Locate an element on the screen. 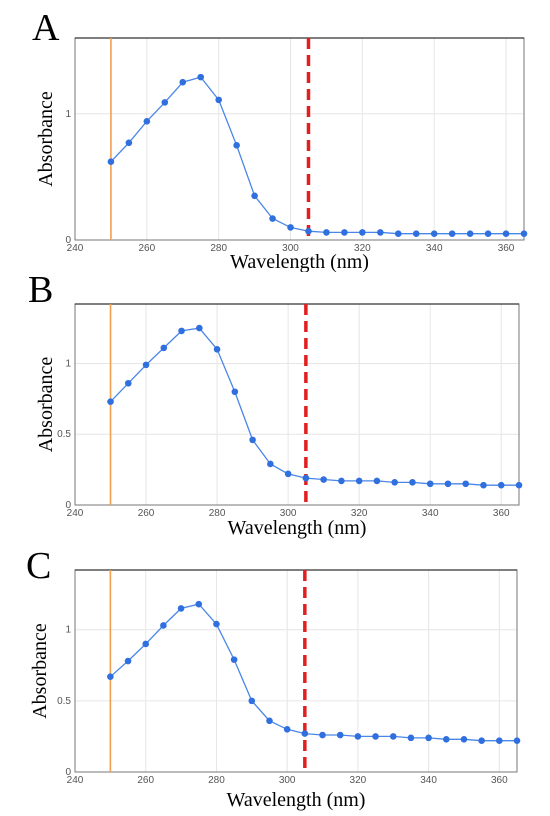  panel-letter: C is located at coordinates (38, 566).